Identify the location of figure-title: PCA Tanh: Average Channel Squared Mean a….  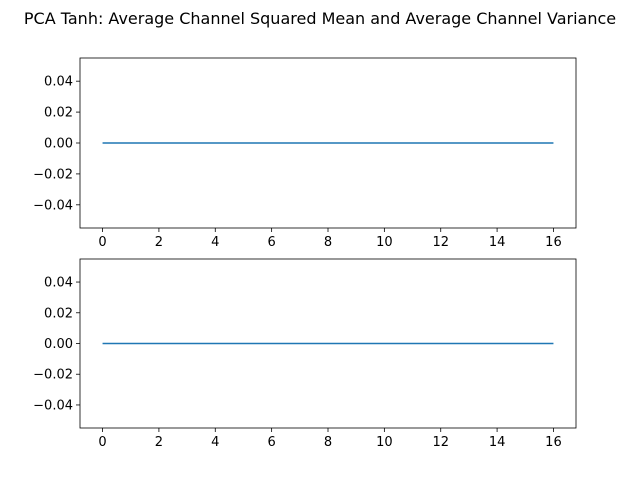
(320, 18).